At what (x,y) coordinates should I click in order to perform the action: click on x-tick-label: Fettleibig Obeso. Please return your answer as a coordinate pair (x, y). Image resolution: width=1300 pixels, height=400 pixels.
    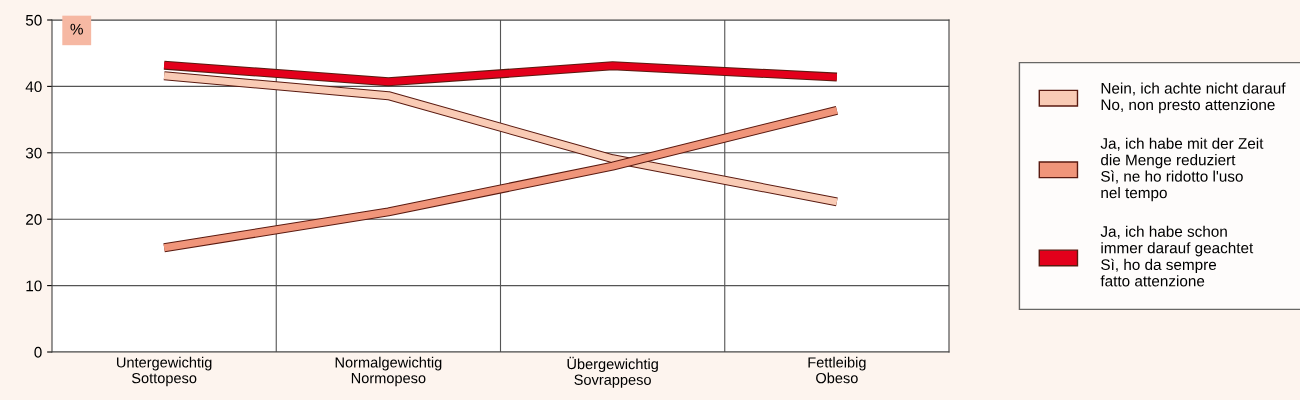
    Looking at the image, I should click on (837, 370).